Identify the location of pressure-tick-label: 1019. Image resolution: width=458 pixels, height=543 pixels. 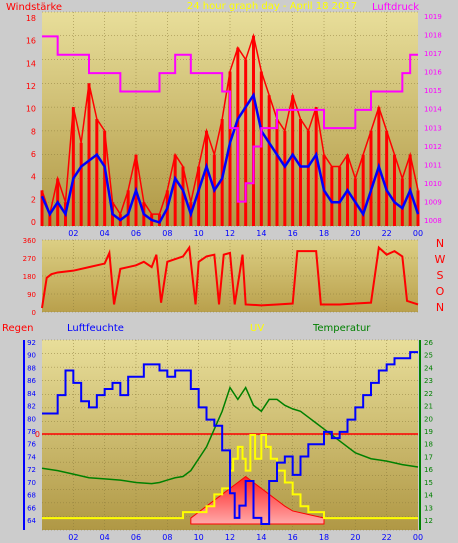
(433, 17).